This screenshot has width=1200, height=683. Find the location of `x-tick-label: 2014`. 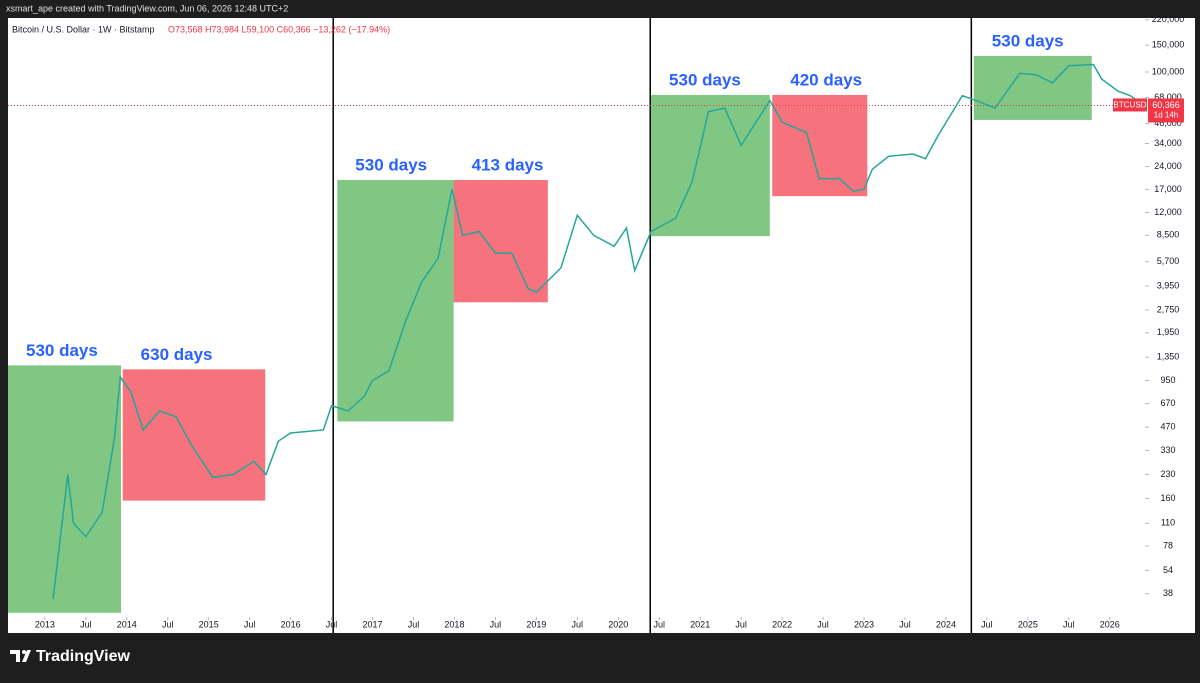

x-tick-label: 2014 is located at coordinates (127, 624).